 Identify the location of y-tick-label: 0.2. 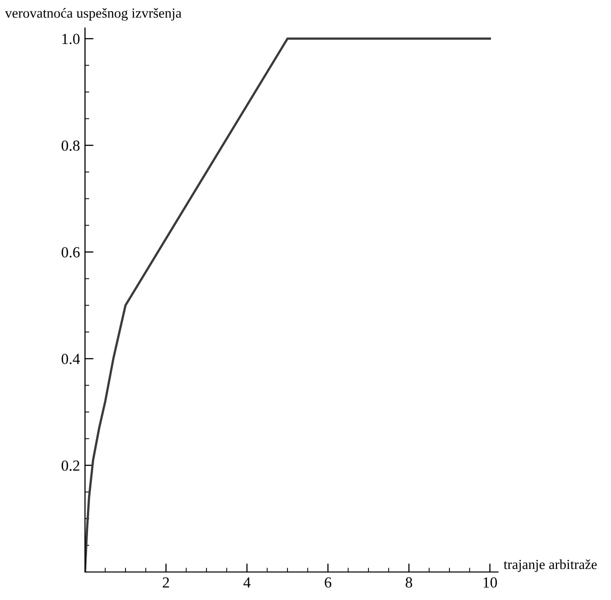
(71, 465).